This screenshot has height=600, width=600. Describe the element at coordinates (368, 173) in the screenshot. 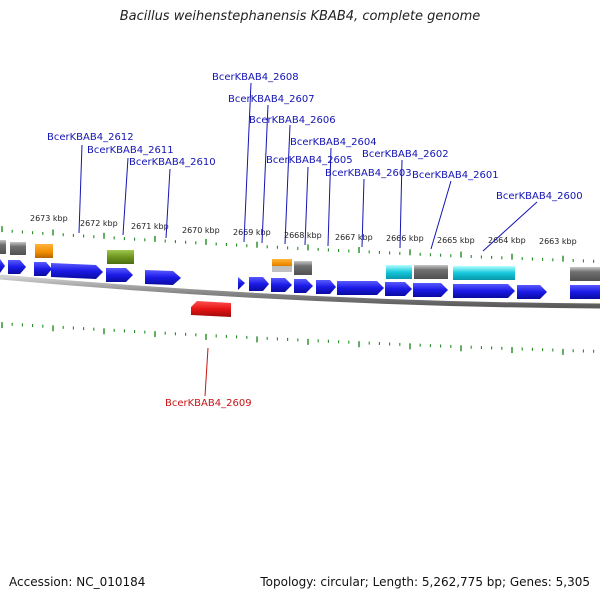

I see `gene-label-2603: BcerKBAB4_2603` at that location.